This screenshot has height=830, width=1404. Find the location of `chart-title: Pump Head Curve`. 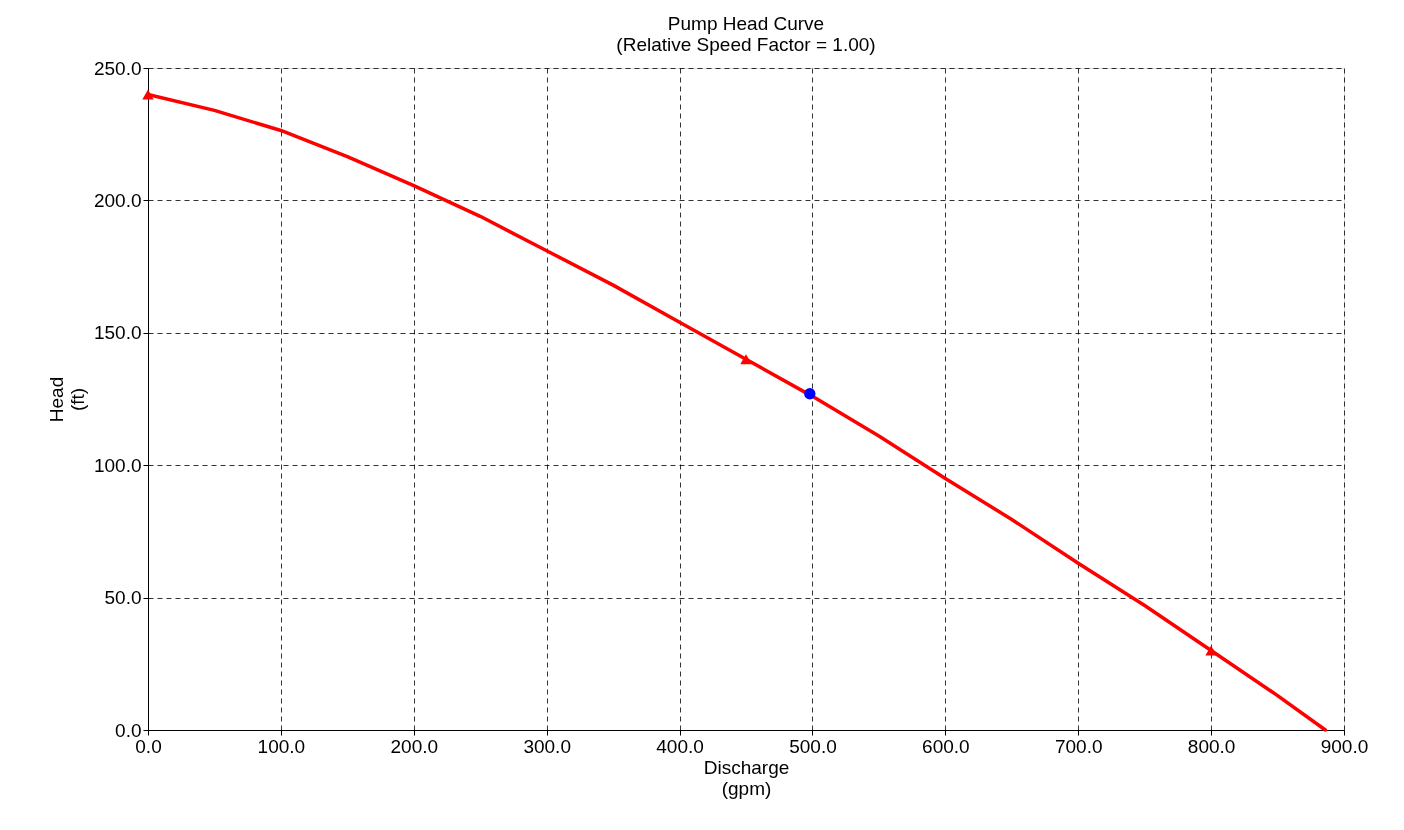

chart-title: Pump Head Curve is located at coordinates (746, 23).